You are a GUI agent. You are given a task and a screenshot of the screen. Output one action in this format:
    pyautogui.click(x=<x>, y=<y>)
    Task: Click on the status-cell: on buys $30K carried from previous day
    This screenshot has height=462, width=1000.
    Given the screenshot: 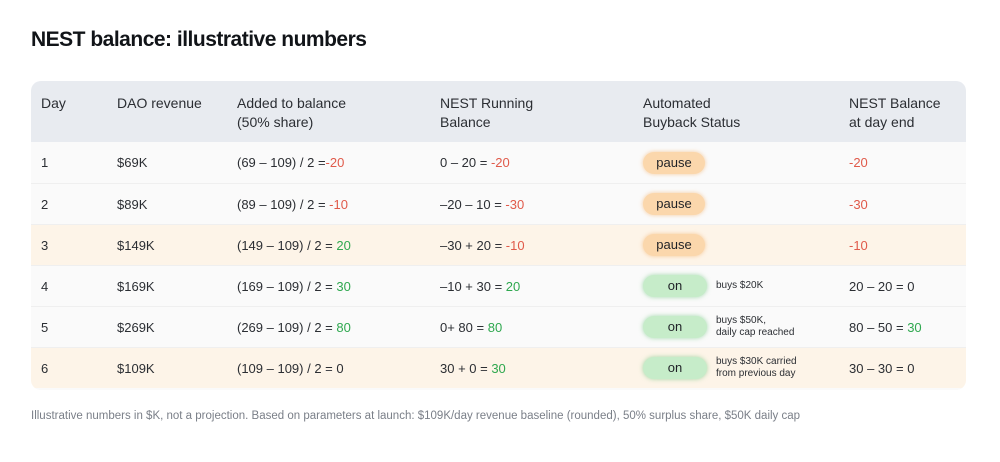 What is the action you would take?
    pyautogui.click(x=736, y=368)
    